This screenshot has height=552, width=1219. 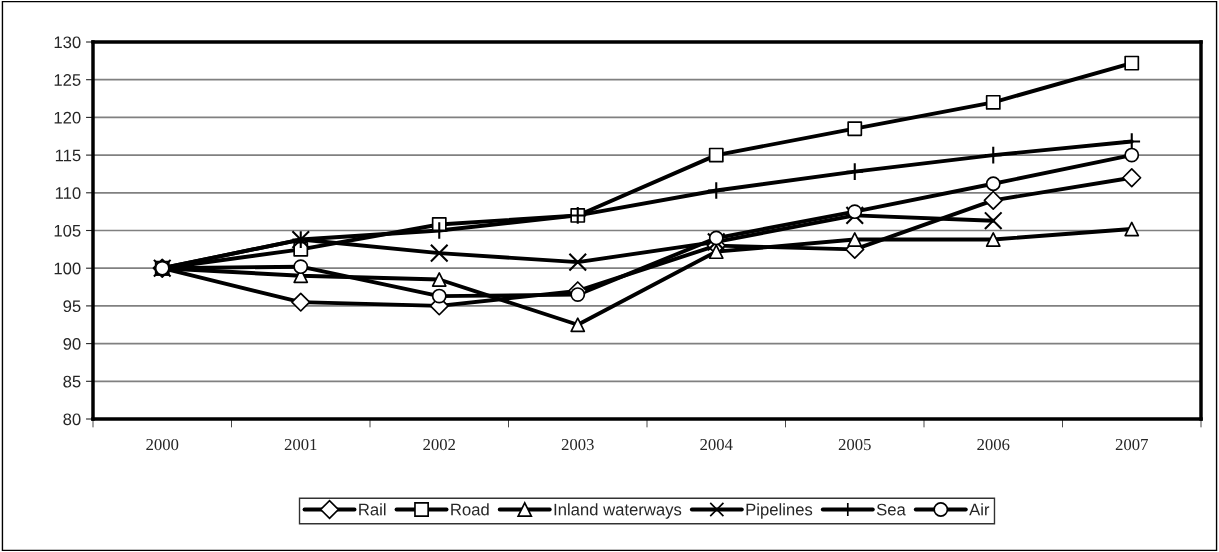 I want to click on y-tick-label: 90, so click(x=72, y=344).